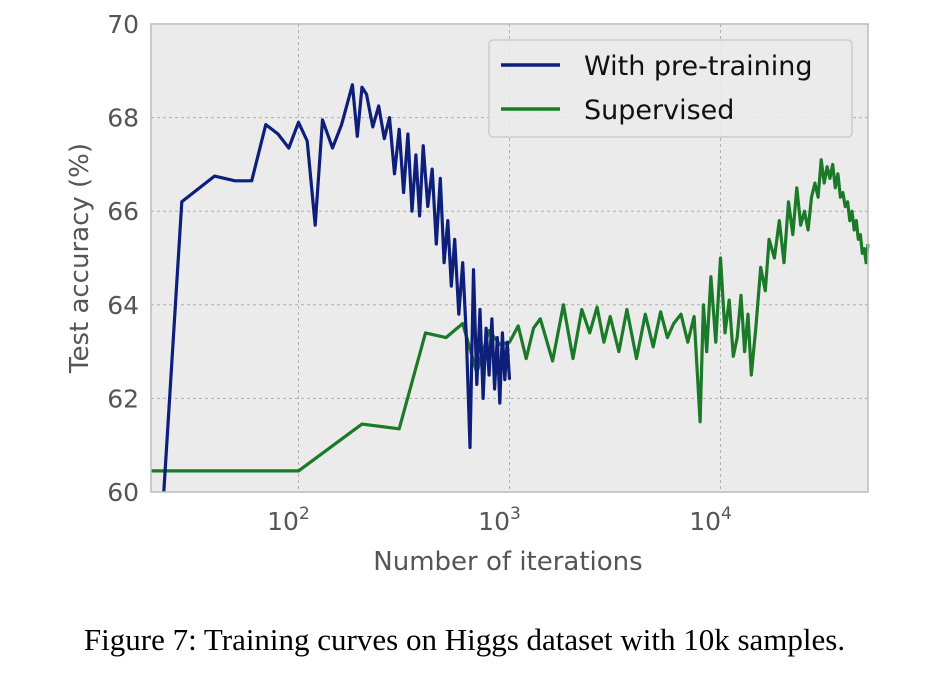  I want to click on legend-label-with-pre-training: With pre-training, so click(698, 66).